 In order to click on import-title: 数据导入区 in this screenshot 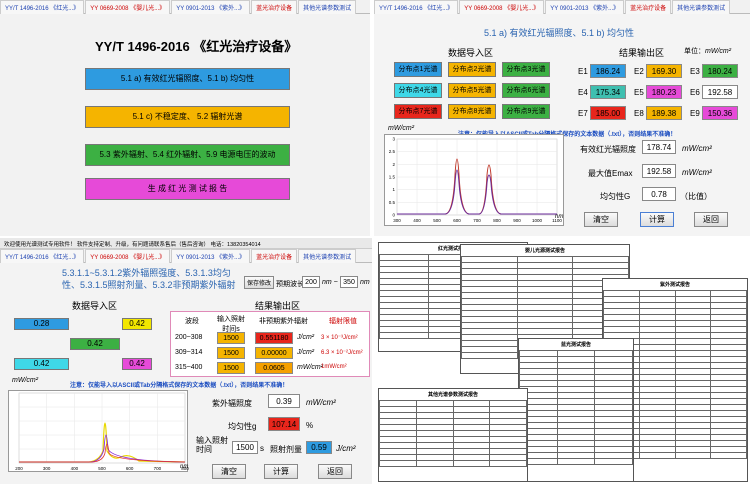, I will do `click(471, 53)`.